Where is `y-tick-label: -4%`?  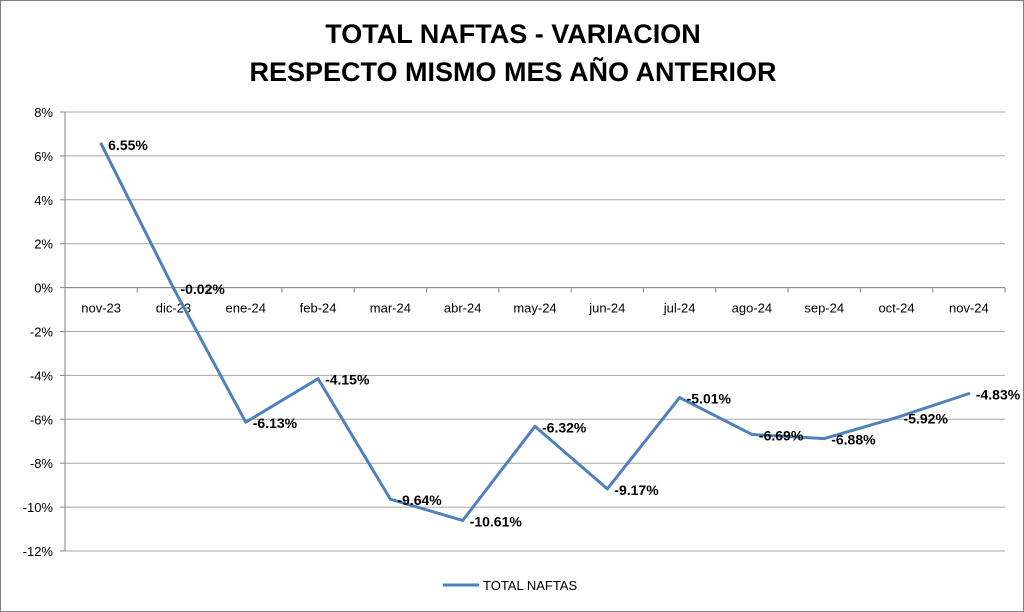 y-tick-label: -4% is located at coordinates (42, 375).